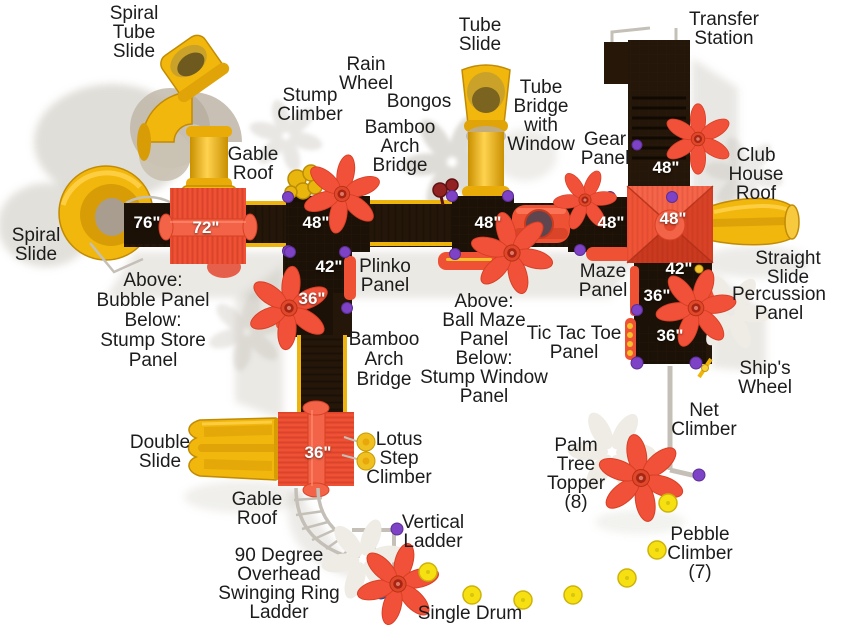  What do you see at coordinates (605, 149) in the screenshot?
I see `label-gear-panel: Gear Panel` at bounding box center [605, 149].